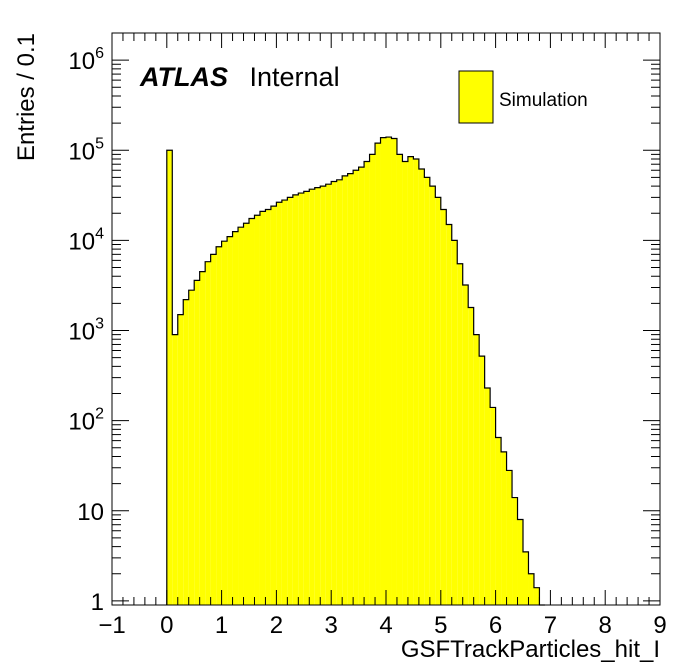 Image resolution: width=696 pixels, height=672 pixels. What do you see at coordinates (659, 625) in the screenshot?
I see `x-tick-label: 9` at bounding box center [659, 625].